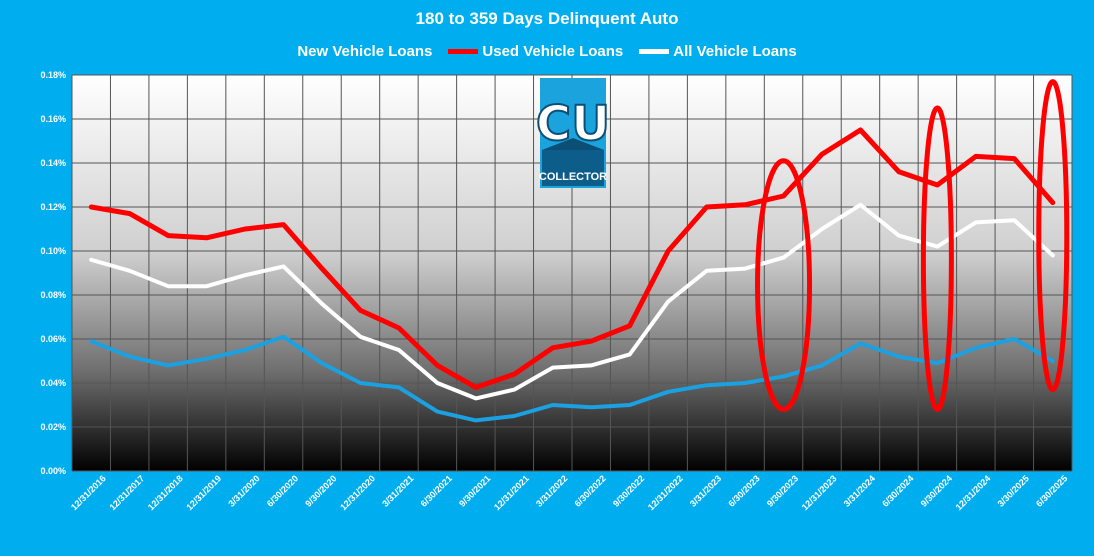 This screenshot has height=556, width=1094. I want to click on x-tick-label: 12/31/2017, so click(126, 492).